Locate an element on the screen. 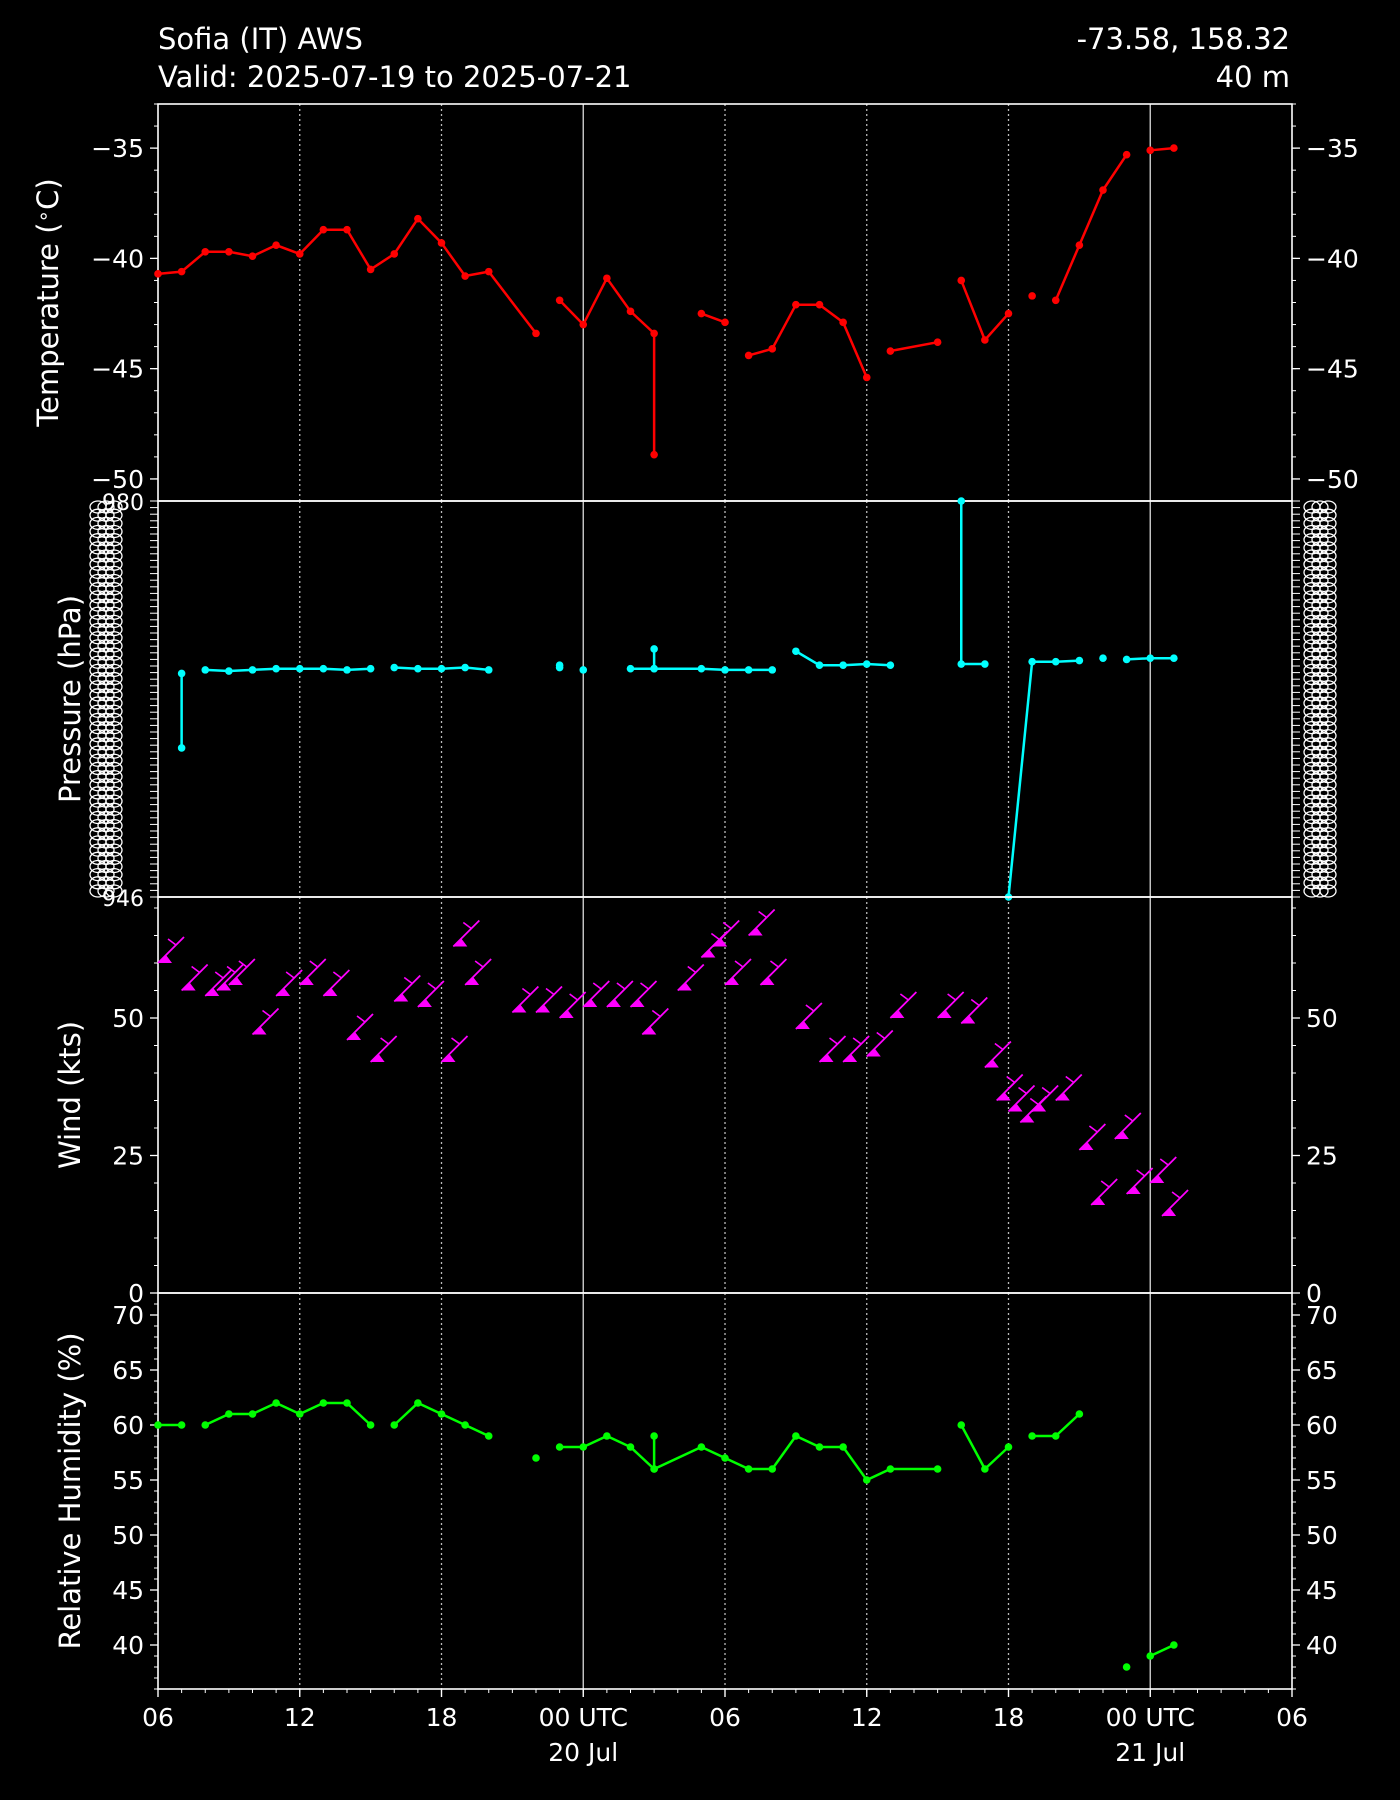 The height and width of the screenshot is (1800, 1400). station-elevation: 40 m is located at coordinates (1253, 77).